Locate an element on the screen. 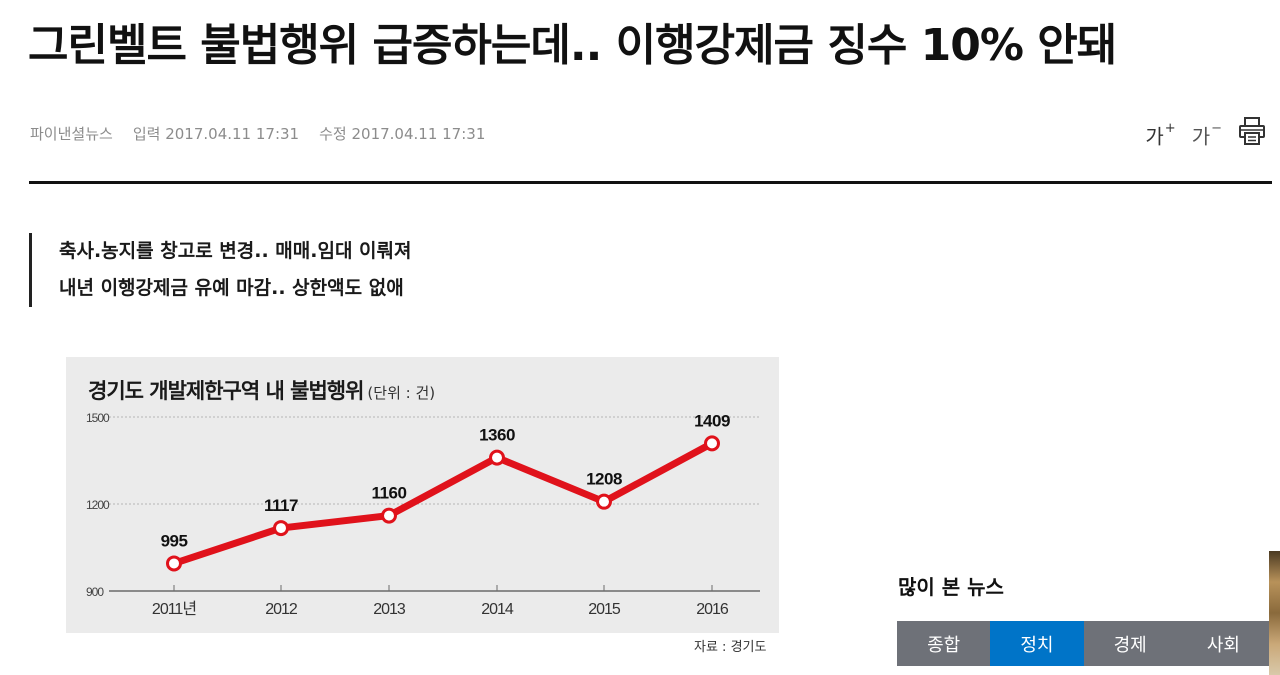  svg-text: 2014 is located at coordinates (497, 609).